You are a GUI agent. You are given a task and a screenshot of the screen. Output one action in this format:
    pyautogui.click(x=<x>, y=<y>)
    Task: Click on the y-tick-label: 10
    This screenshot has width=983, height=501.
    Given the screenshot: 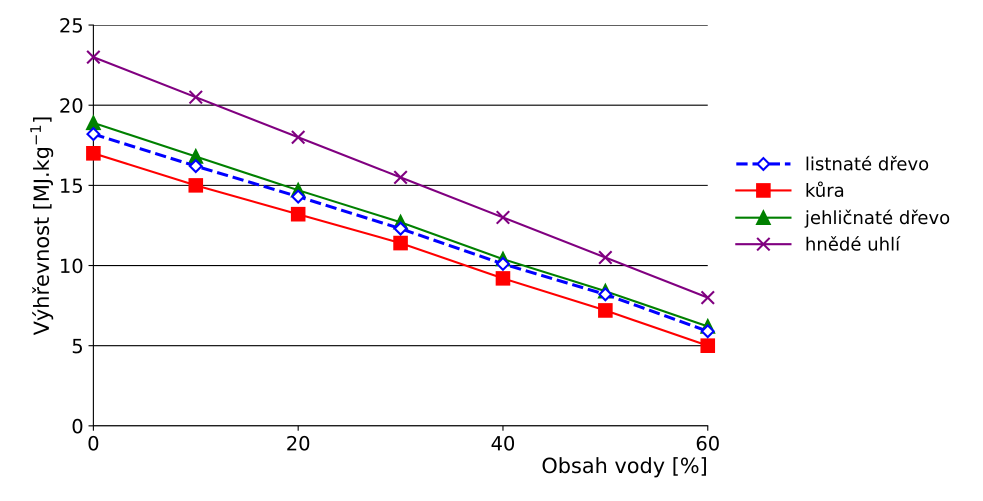 What is the action you would take?
    pyautogui.click(x=71, y=266)
    